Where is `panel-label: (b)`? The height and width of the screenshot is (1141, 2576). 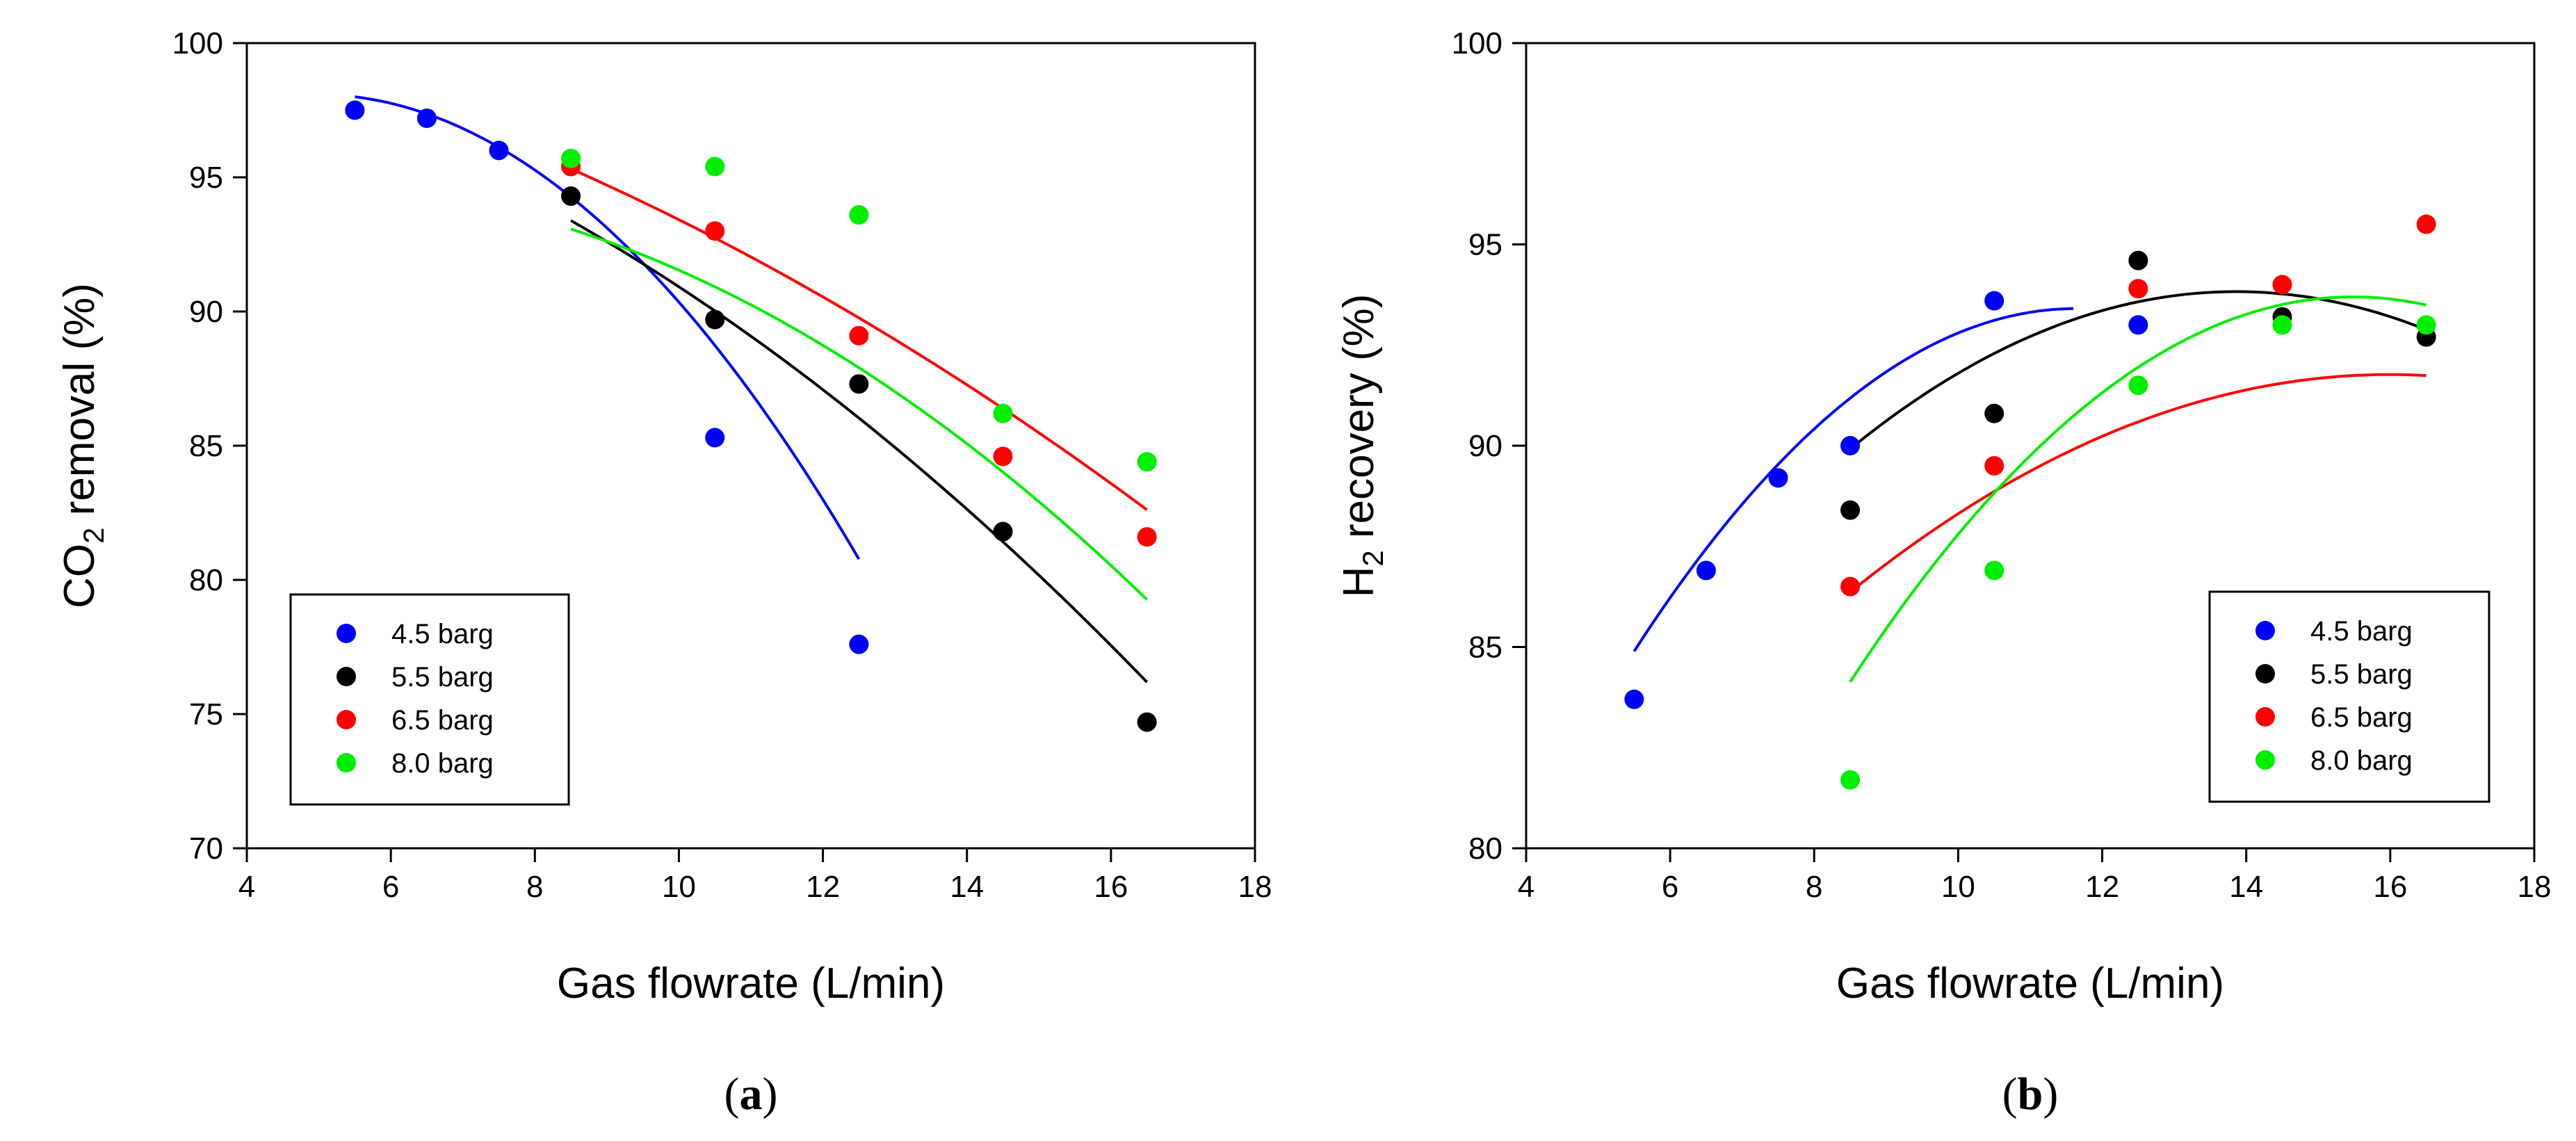
panel-label: (b) is located at coordinates (2030, 1094).